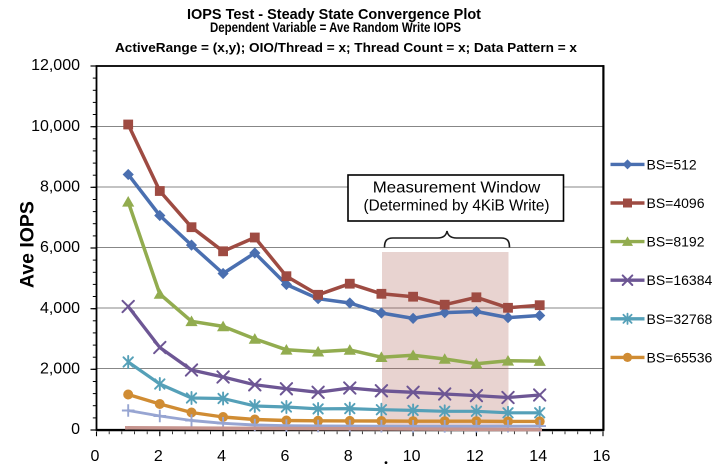 This screenshot has width=718, height=470. Describe the element at coordinates (55, 65) in the screenshot. I see `svg-text: 12,000` at that location.